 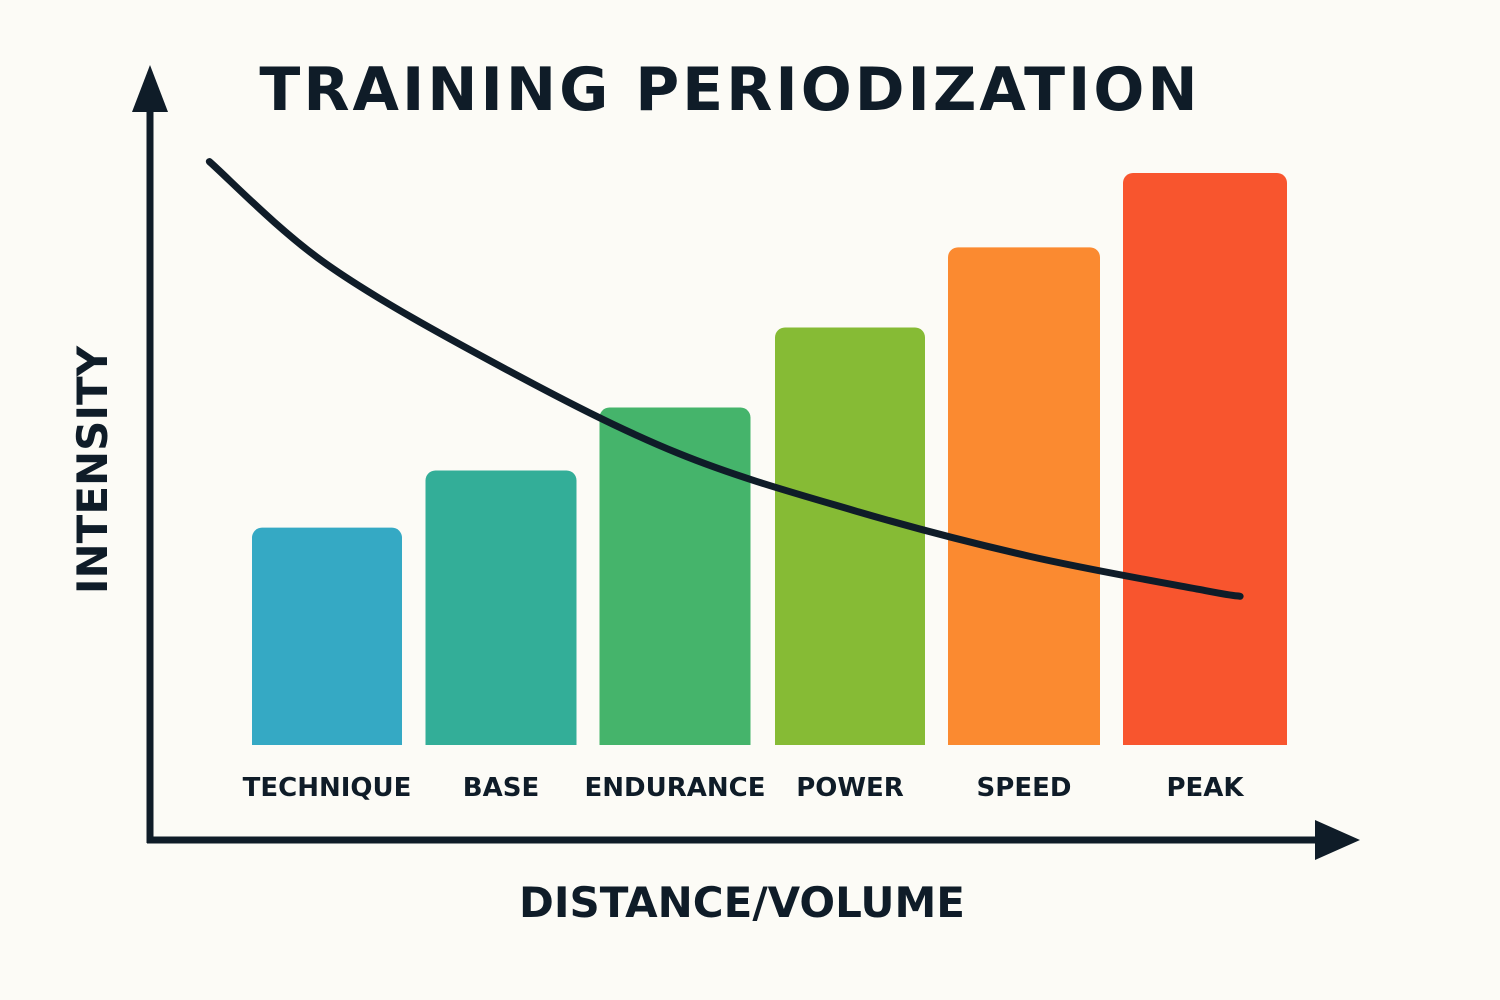 I want to click on category-label-endurance: ENDURANCE, so click(x=675, y=788).